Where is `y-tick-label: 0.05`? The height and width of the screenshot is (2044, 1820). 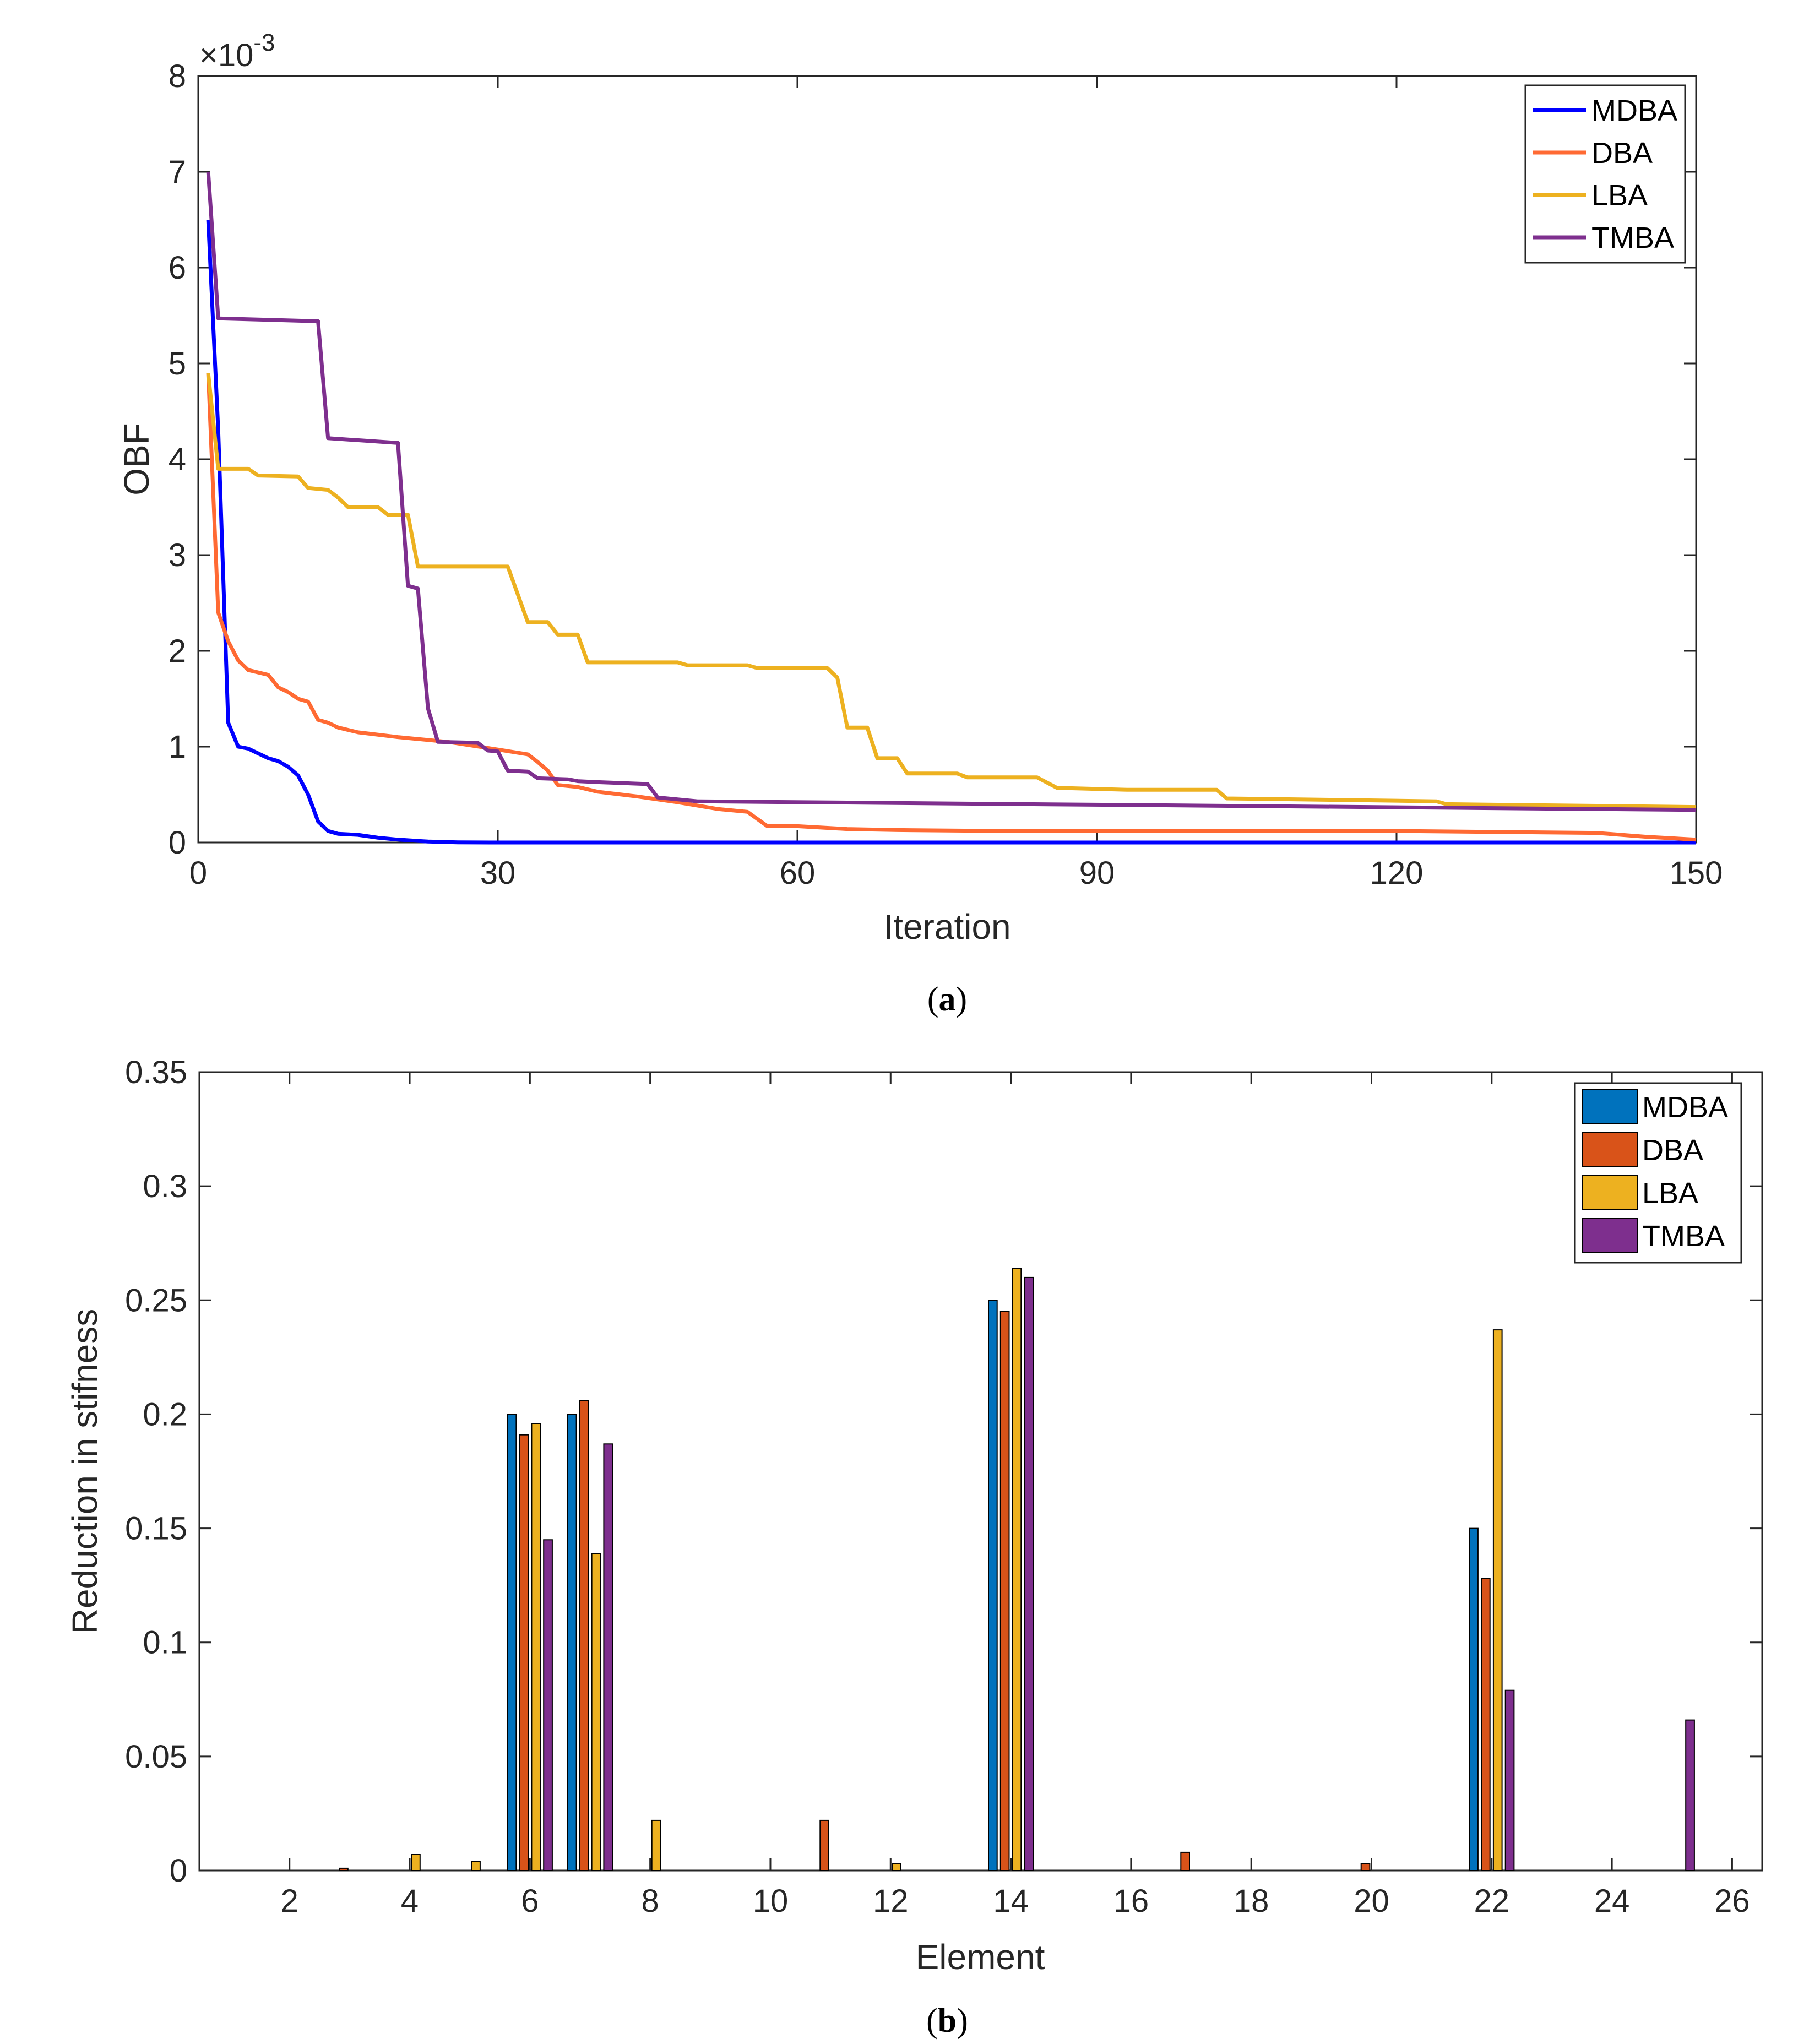
y-tick-label: 0.05 is located at coordinates (156, 1757).